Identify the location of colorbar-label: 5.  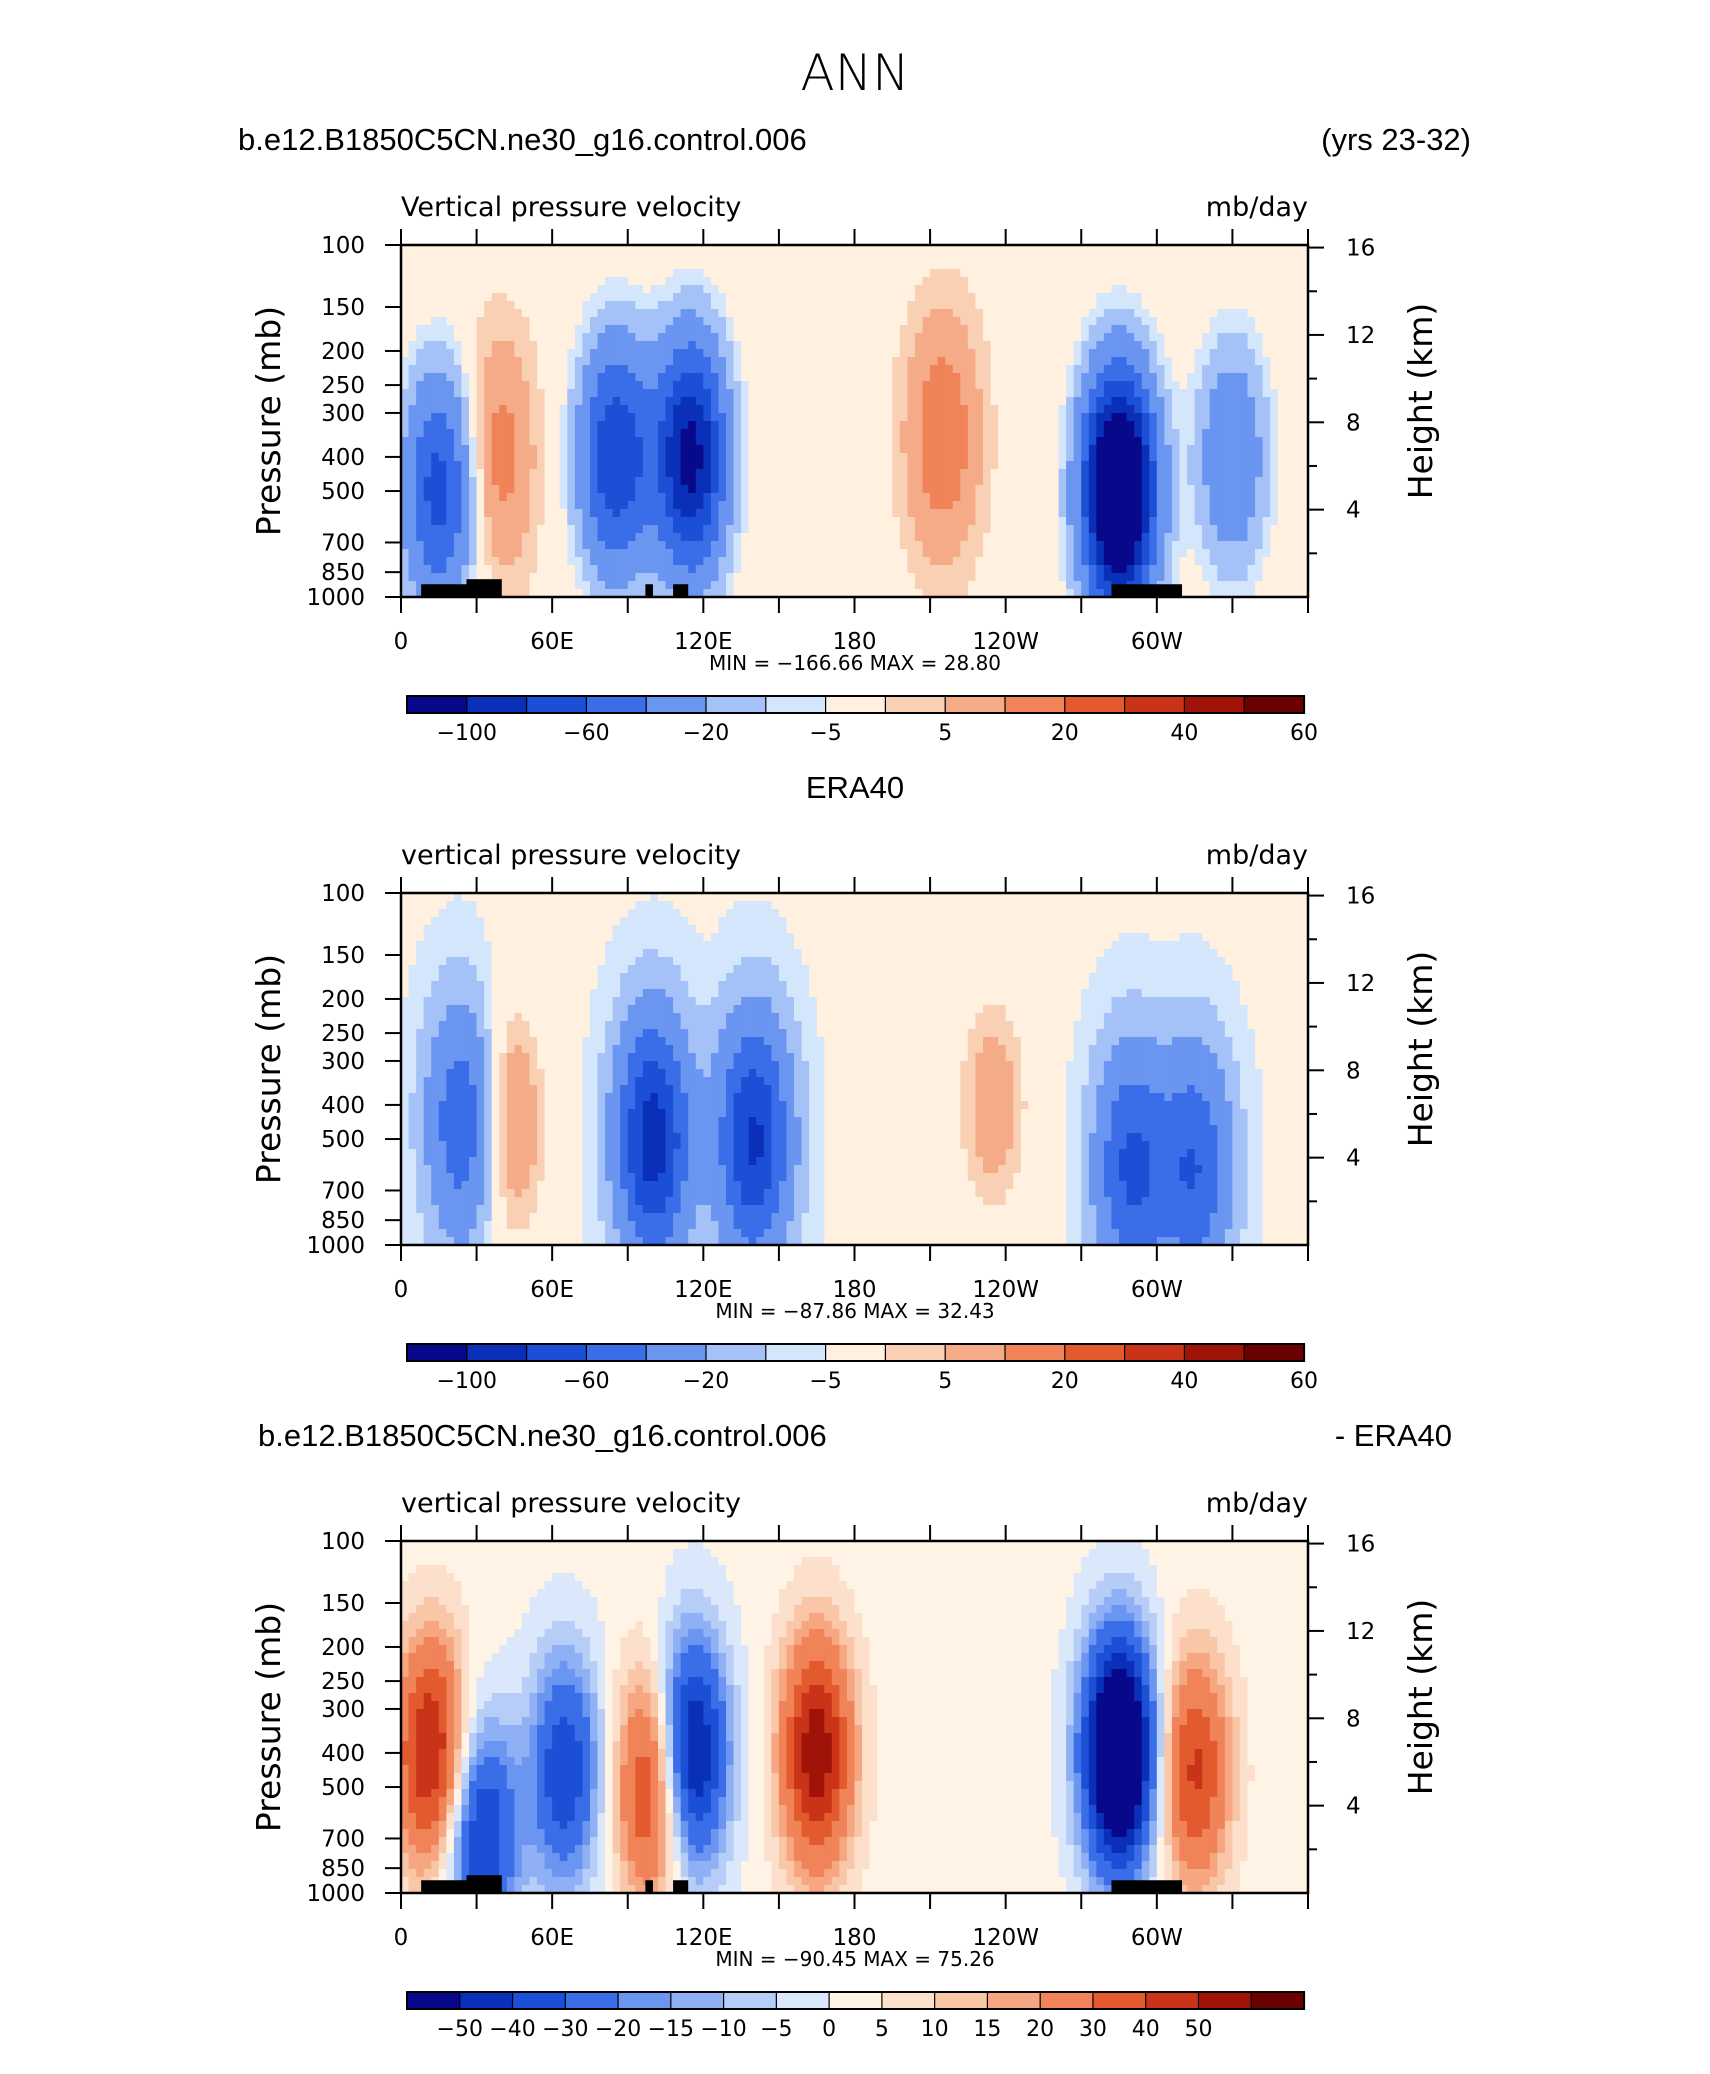
(945, 733).